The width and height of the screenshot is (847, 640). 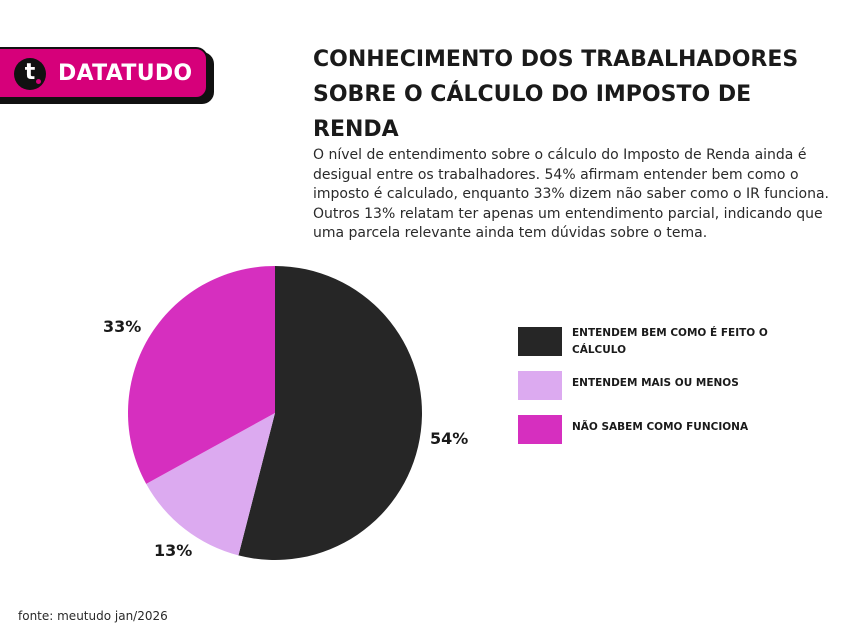 I want to click on legend-item-mais-ou-menos: ENTENDEM MAIS OU MENOS, so click(x=668, y=391).